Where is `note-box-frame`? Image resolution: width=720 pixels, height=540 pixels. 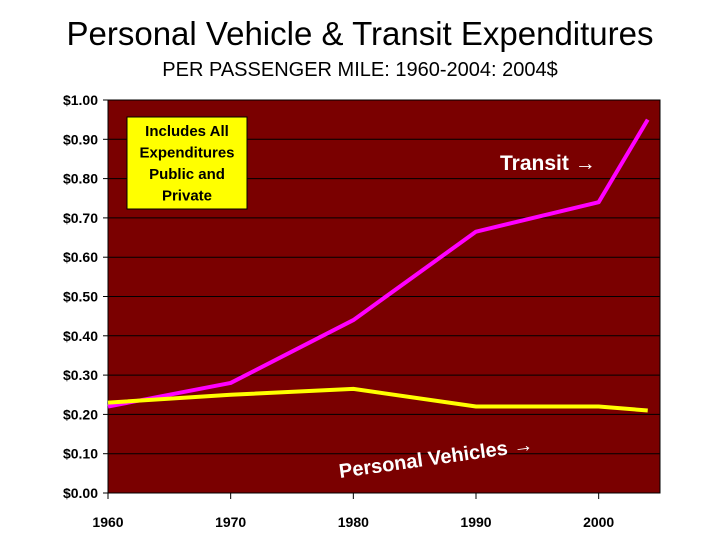
note-box-frame is located at coordinates (187, 163).